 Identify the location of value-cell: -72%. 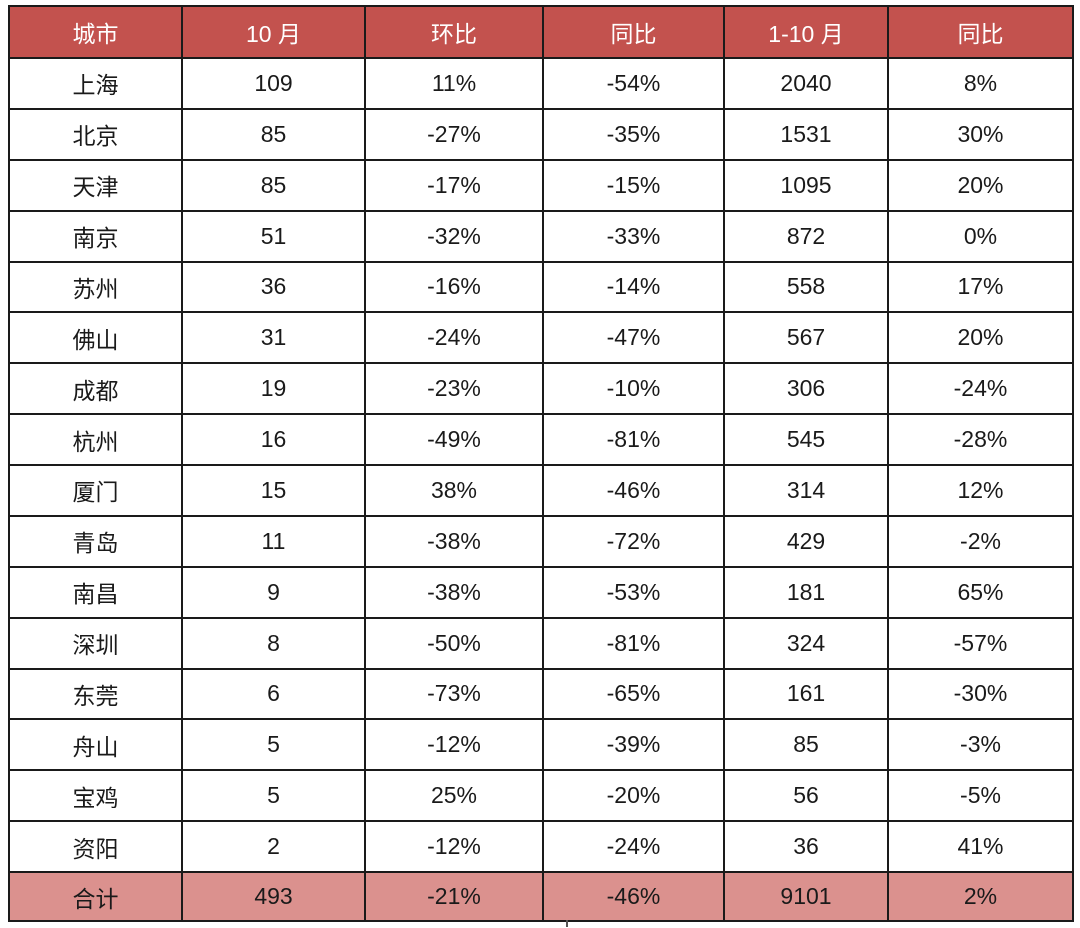
(633, 541).